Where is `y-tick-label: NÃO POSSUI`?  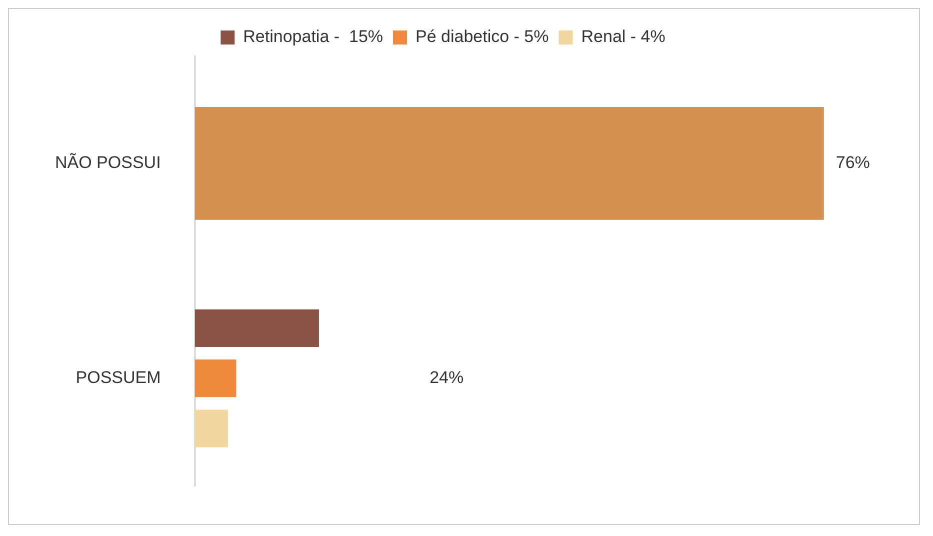
y-tick-label: NÃO POSSUI is located at coordinates (107, 162).